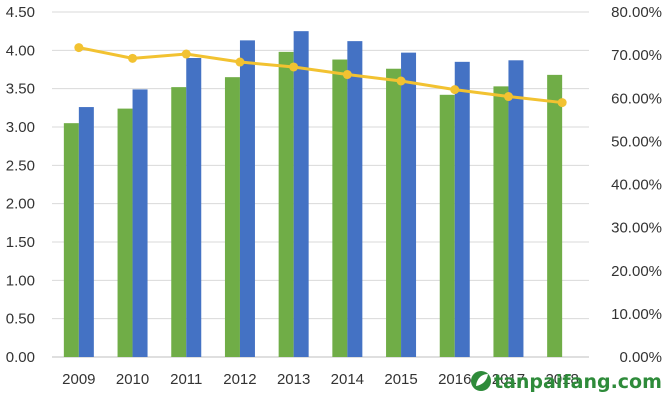 This screenshot has width=669, height=402. I want to click on y2-tick-label: 50.00%, so click(636, 141).